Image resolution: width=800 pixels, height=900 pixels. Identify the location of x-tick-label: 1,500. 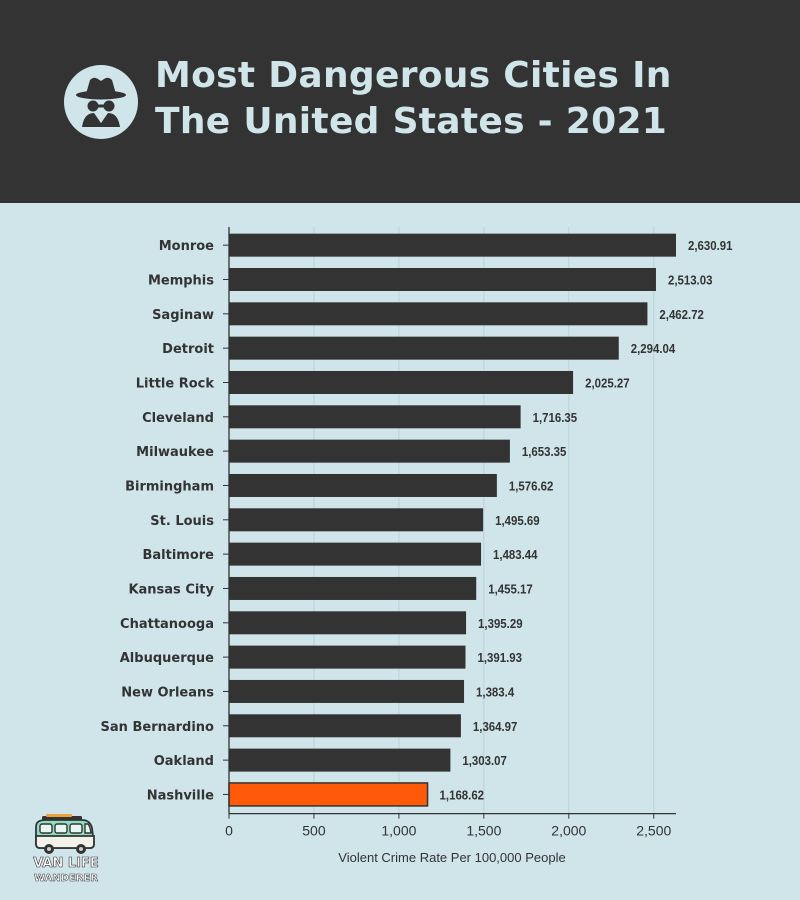
(483, 831).